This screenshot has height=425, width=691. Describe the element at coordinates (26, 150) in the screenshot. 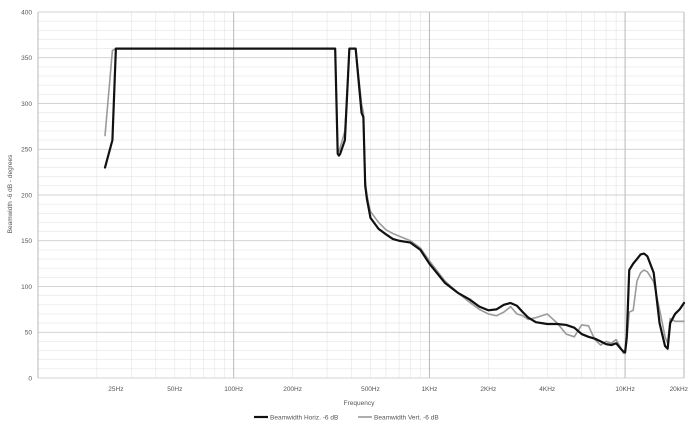

I see `y-tick-label: 250` at that location.